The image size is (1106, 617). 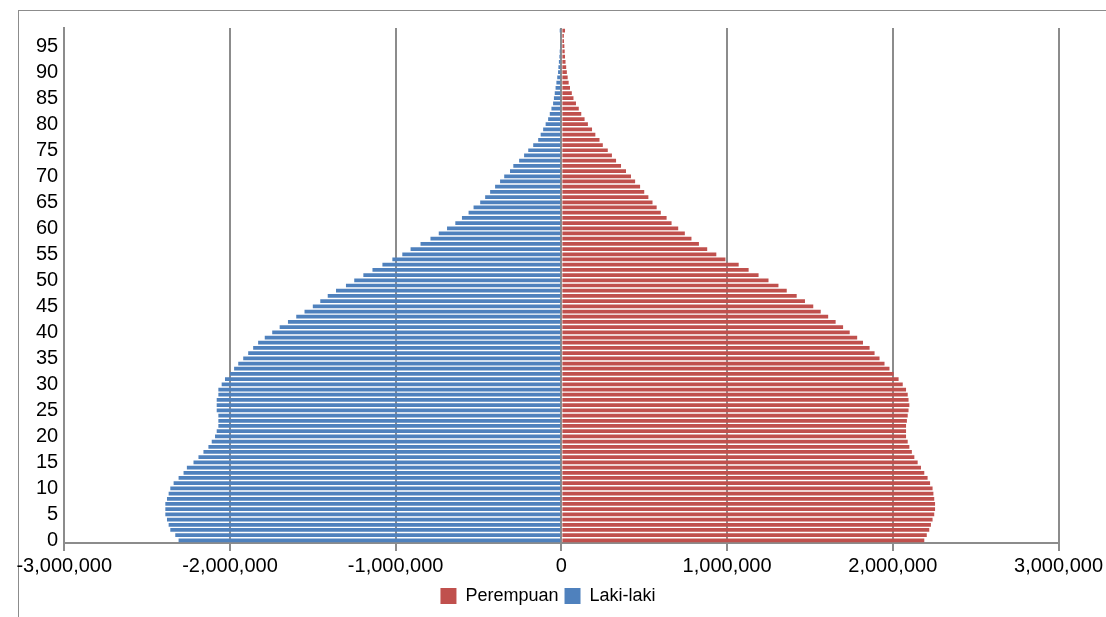 I want to click on y-tick-label: 20, so click(x=47, y=434).